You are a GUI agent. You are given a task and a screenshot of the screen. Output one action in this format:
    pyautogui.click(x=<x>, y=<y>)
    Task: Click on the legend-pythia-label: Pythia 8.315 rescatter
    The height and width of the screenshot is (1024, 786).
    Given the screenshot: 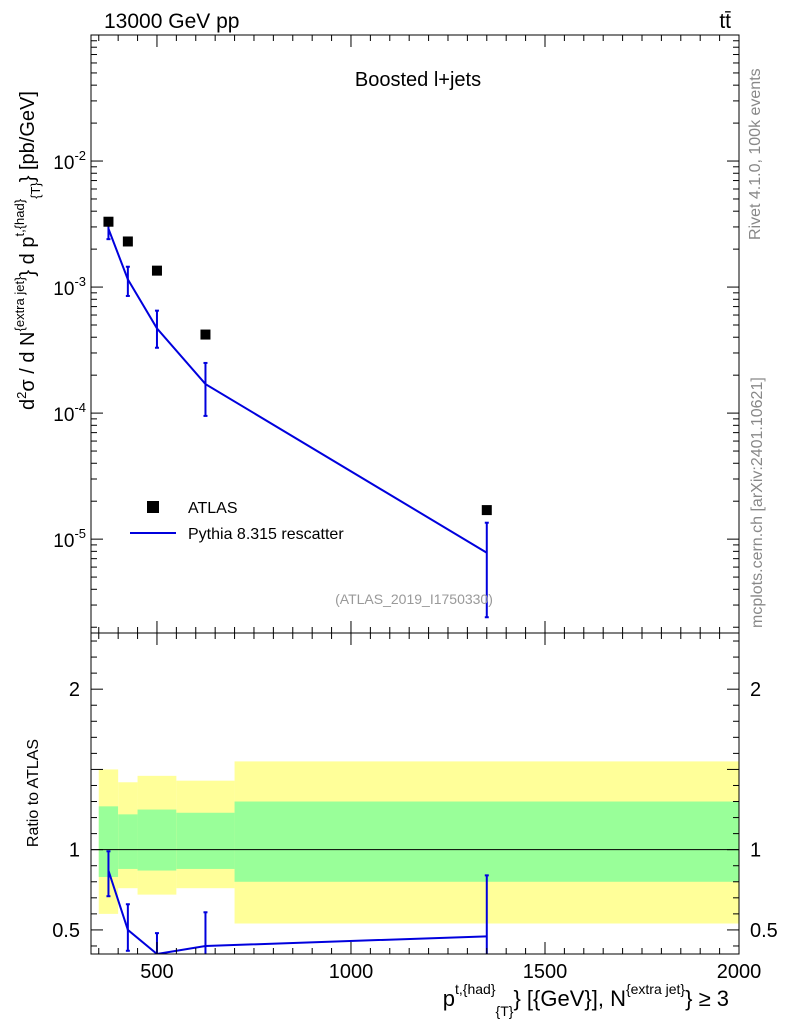 What is the action you would take?
    pyautogui.click(x=266, y=534)
    